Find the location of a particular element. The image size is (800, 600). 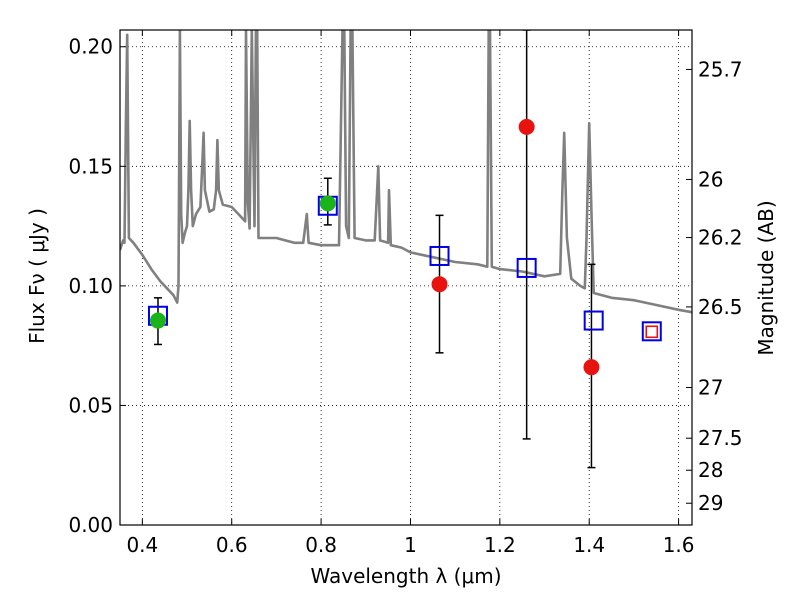

mag-tick-label: 28 is located at coordinates (710, 470).